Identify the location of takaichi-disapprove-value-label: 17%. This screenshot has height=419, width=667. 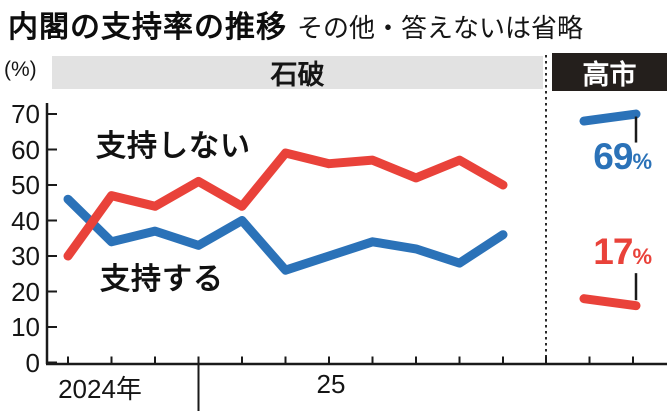
(611, 251).